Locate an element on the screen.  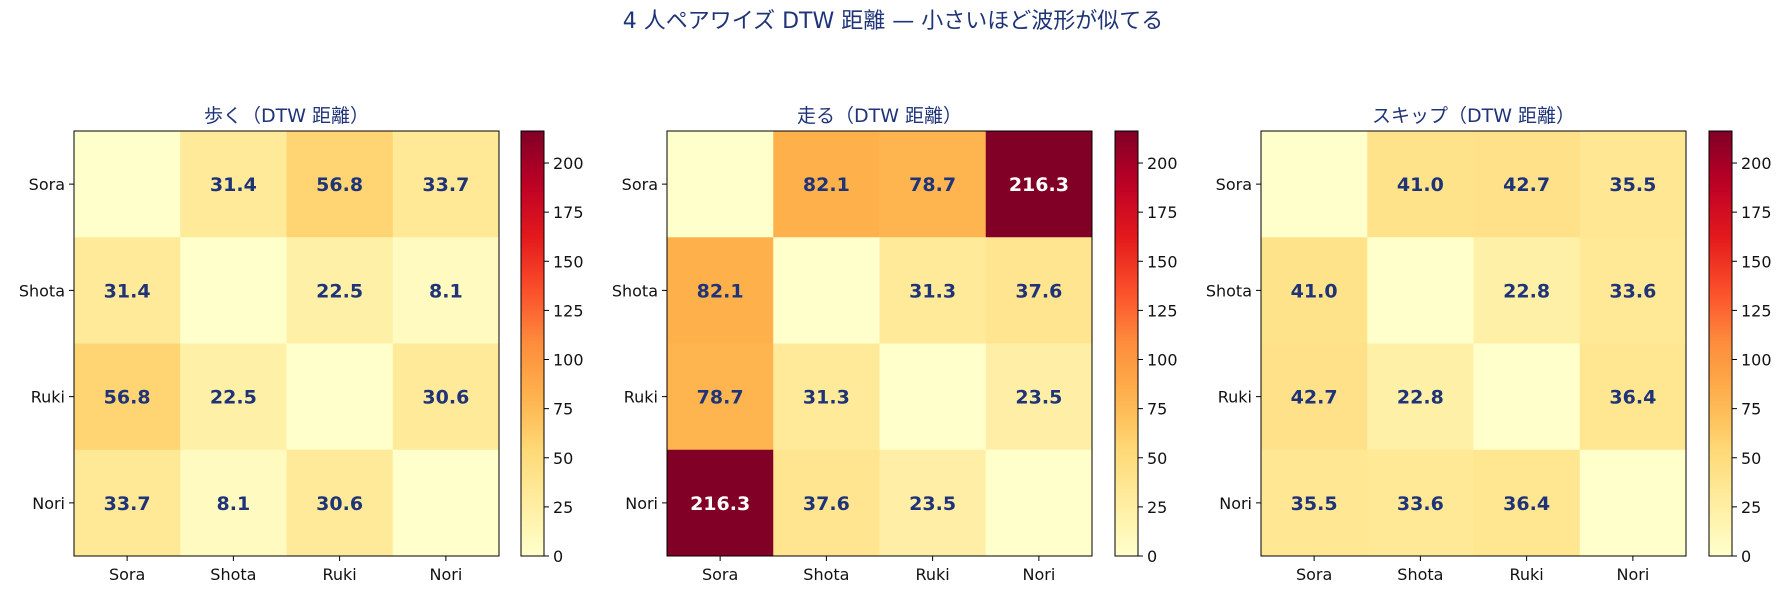
x-tick-label: Ruki is located at coordinates (933, 574).